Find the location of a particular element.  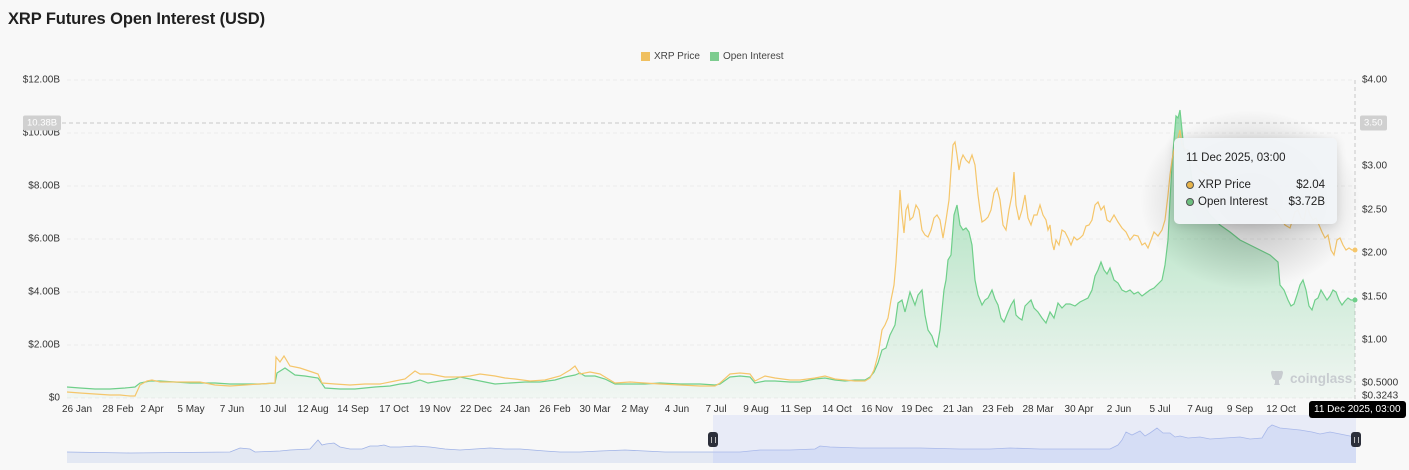

left-axis-tick: $4.00B is located at coordinates (44, 292).